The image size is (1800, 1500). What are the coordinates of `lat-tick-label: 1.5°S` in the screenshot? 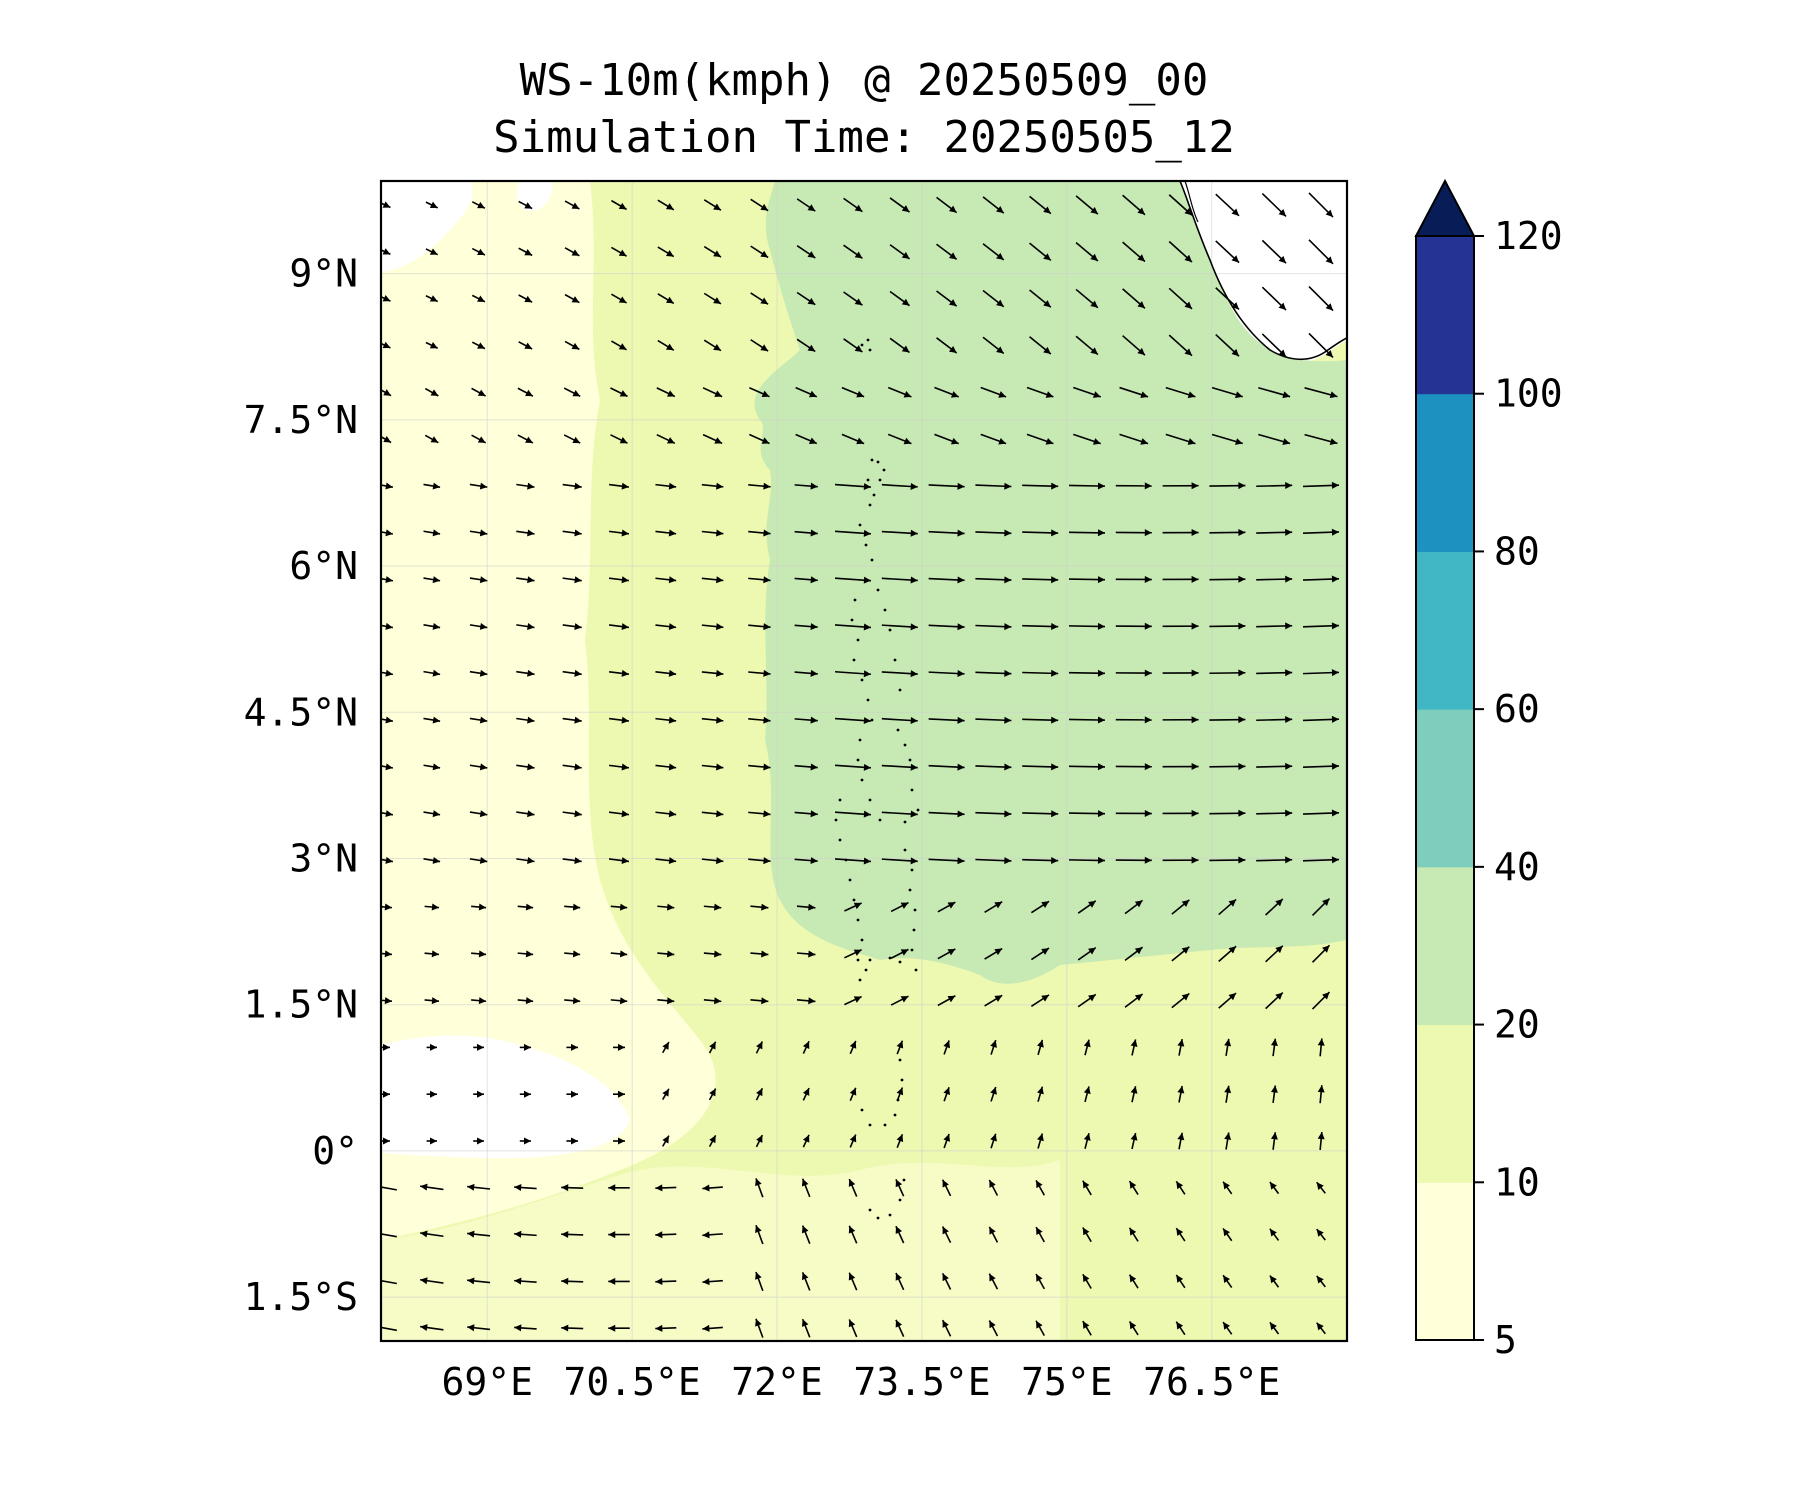 It's located at (301, 1297).